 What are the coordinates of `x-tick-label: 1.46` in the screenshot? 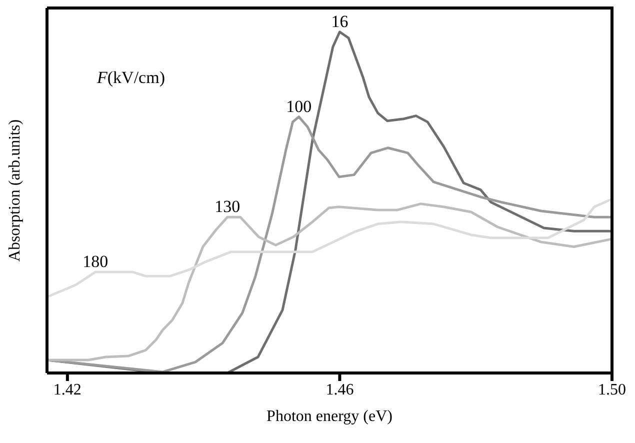 It's located at (340, 389).